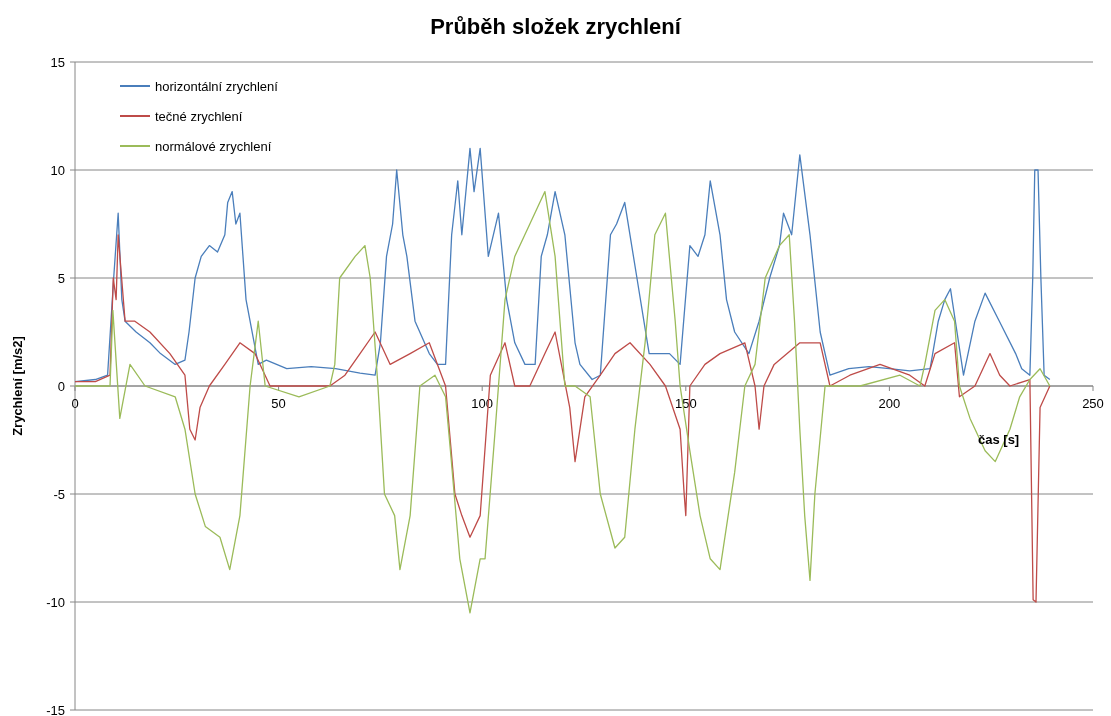 Image resolution: width=1111 pixels, height=716 pixels. Describe the element at coordinates (61, 278) in the screenshot. I see `y-tick-label: 5` at that location.